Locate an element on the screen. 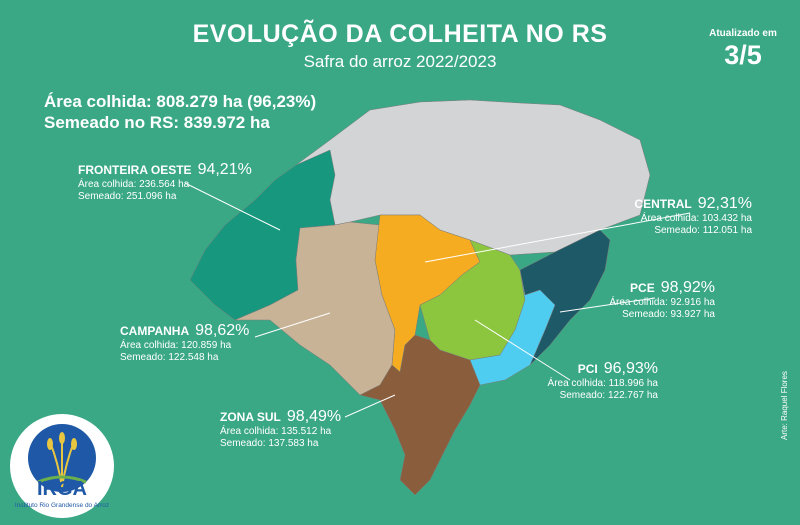  updated-value: 3/5 is located at coordinates (743, 55).